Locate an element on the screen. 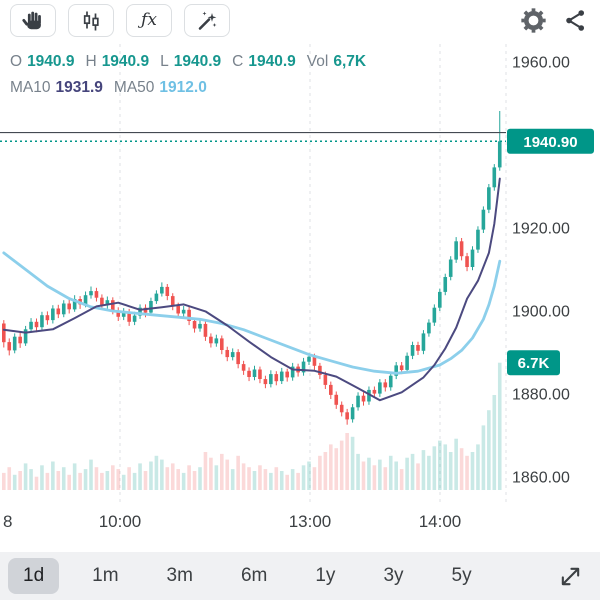 The image size is (600, 600). indicators-button: ƒx is located at coordinates (149, 20).